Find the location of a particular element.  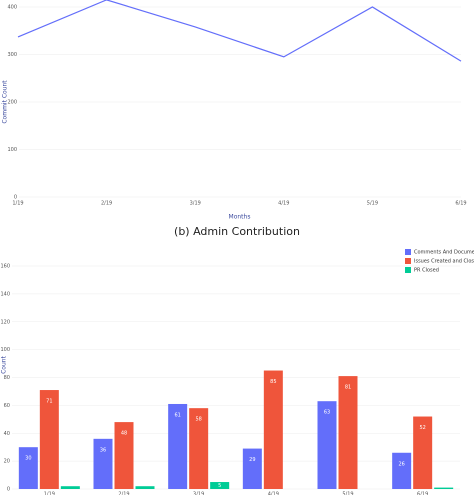

y-tick-label: 40 is located at coordinates (7, 434).